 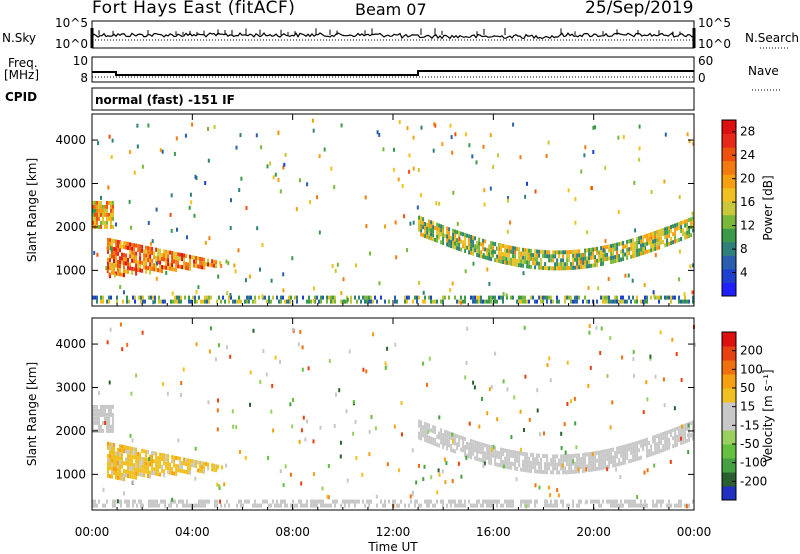 I want to click on noise-tick-right: 10^0, so click(x=714, y=44).